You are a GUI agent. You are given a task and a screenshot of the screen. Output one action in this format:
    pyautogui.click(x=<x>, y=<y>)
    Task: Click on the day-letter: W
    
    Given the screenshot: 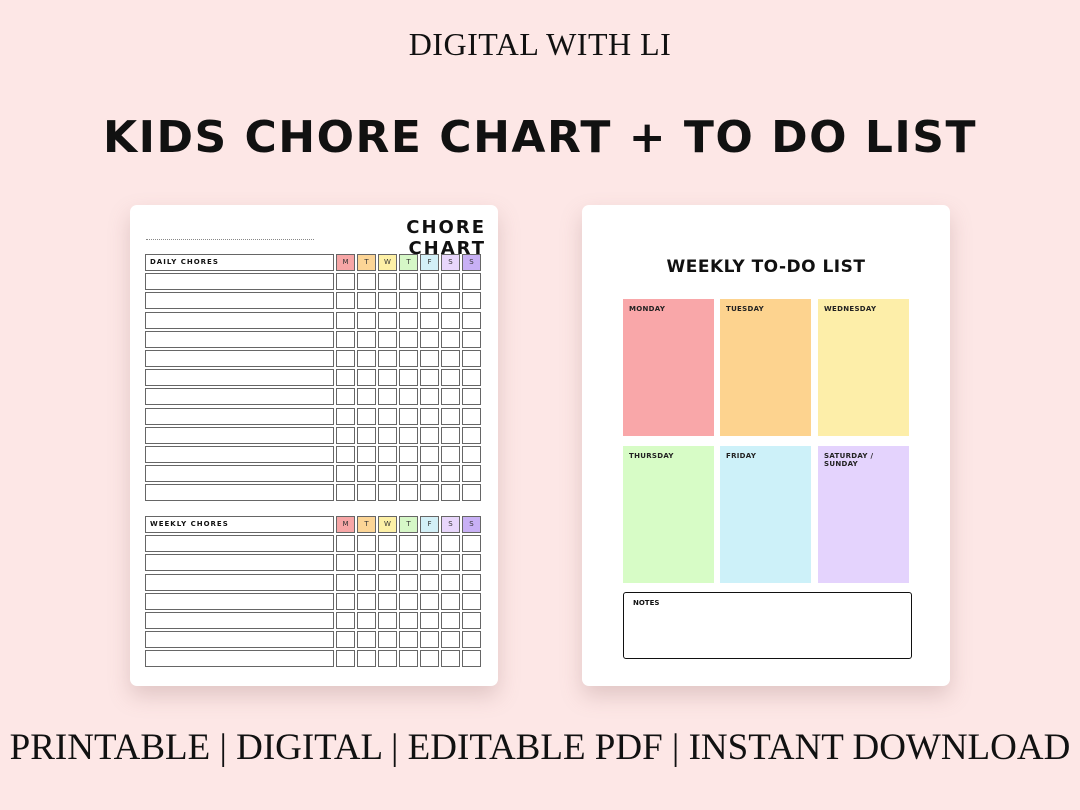 What is the action you would take?
    pyautogui.click(x=387, y=524)
    